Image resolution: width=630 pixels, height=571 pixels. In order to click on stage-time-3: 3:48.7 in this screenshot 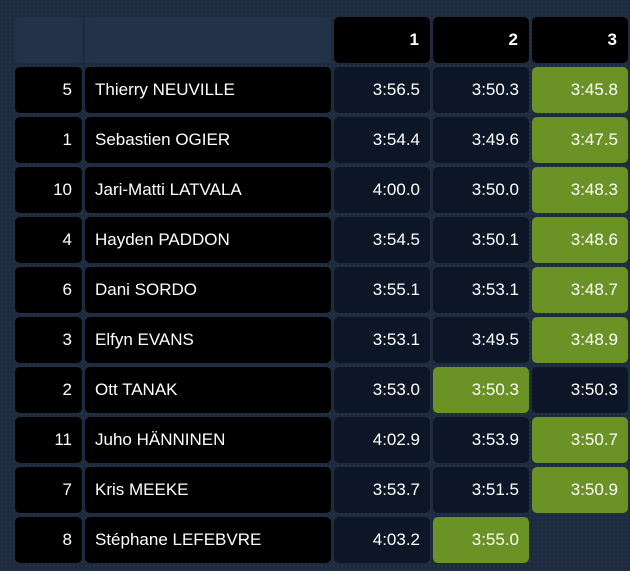, I will do `click(580, 290)`.